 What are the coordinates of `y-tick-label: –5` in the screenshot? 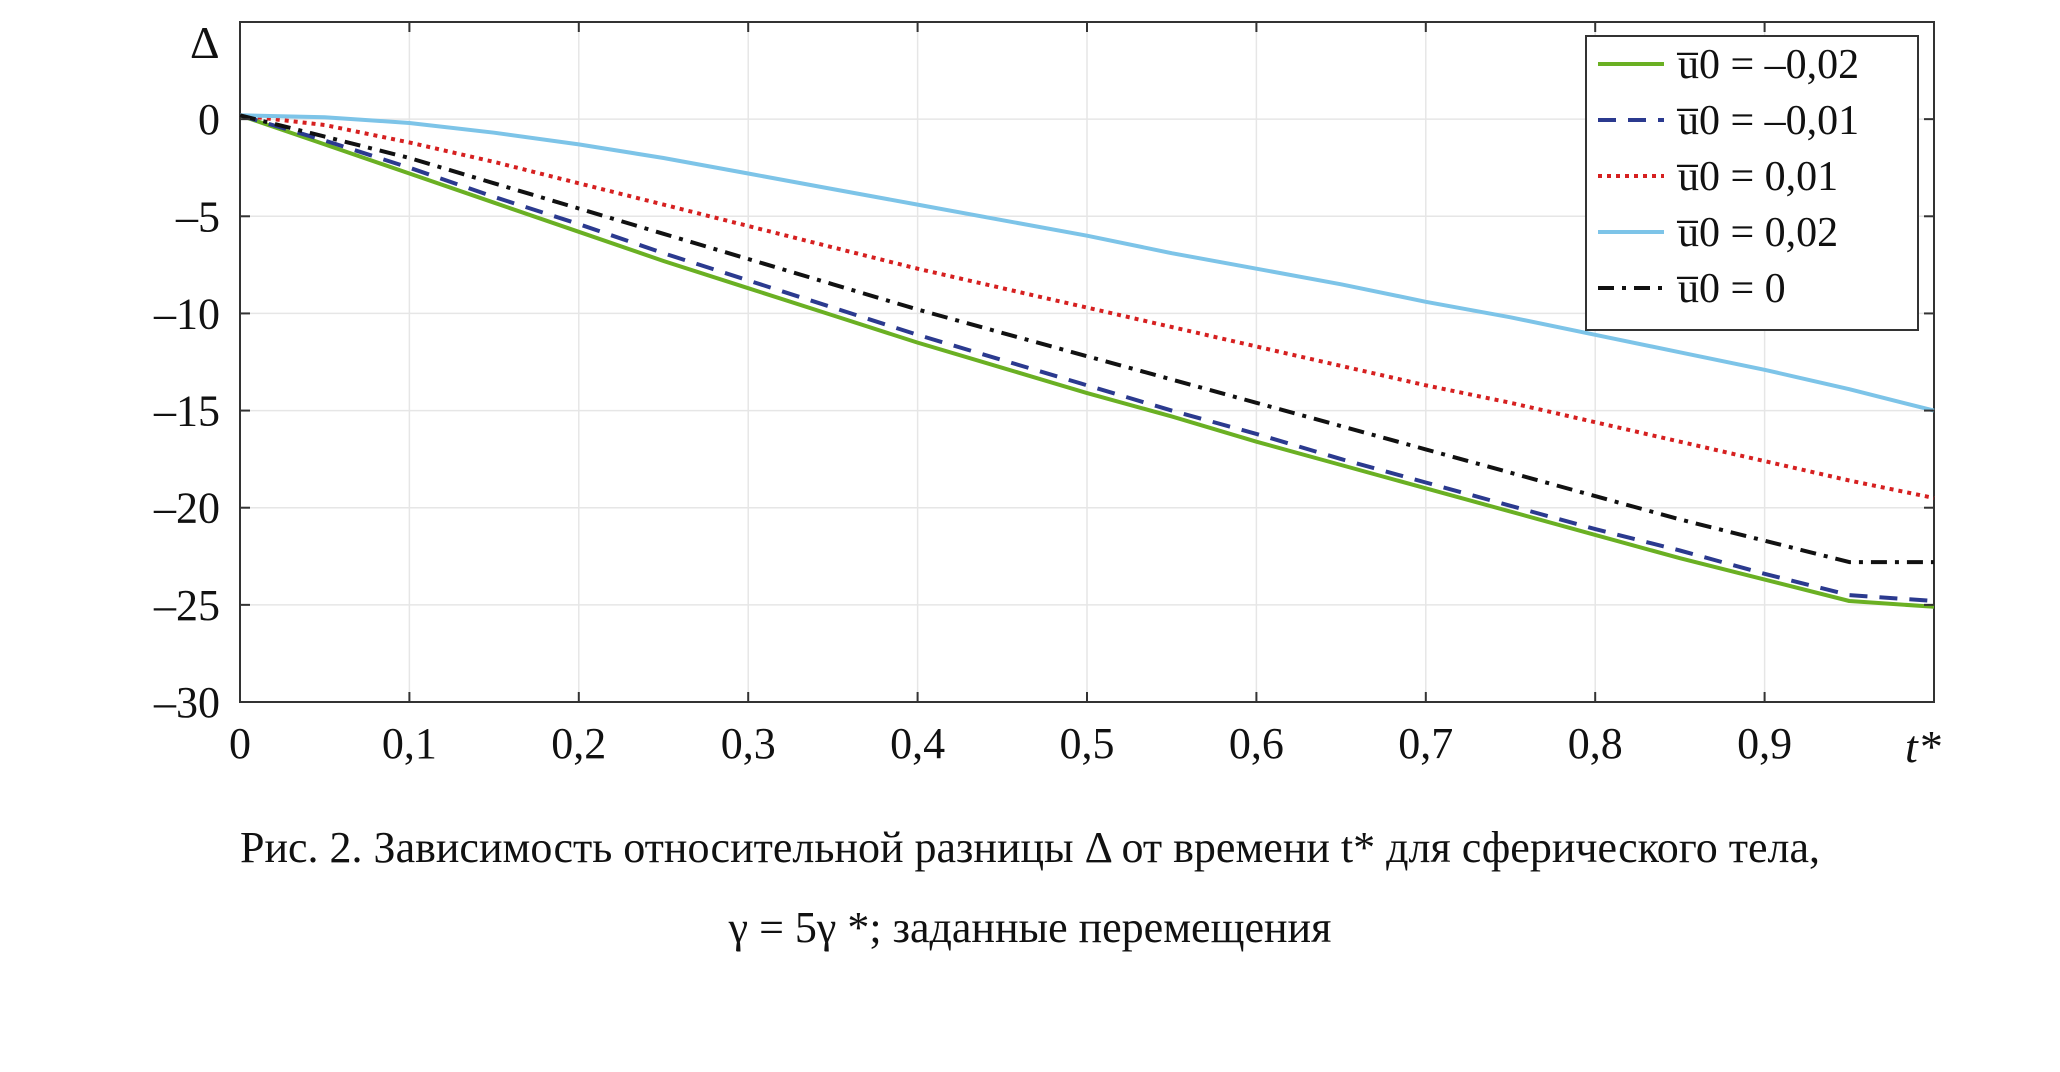 It's located at (197, 216).